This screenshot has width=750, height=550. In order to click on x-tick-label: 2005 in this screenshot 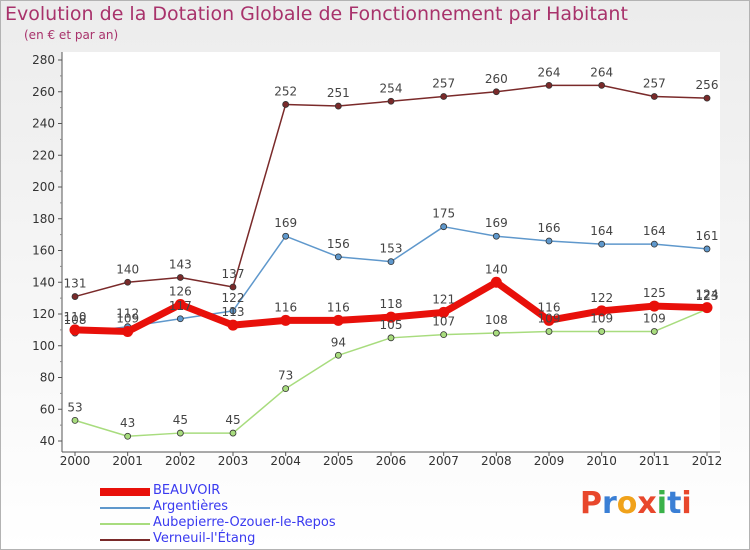, I will do `click(338, 461)`.